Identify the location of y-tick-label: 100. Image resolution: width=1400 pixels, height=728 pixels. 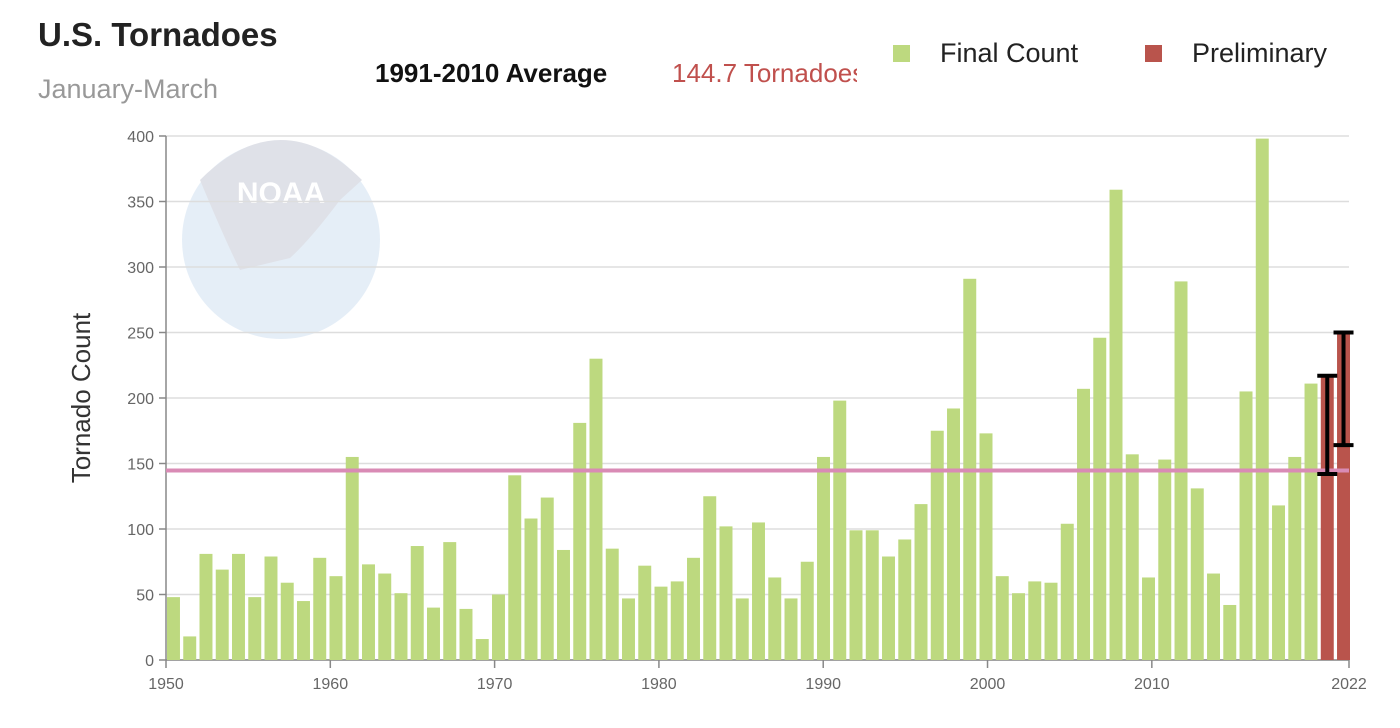
(140, 530).